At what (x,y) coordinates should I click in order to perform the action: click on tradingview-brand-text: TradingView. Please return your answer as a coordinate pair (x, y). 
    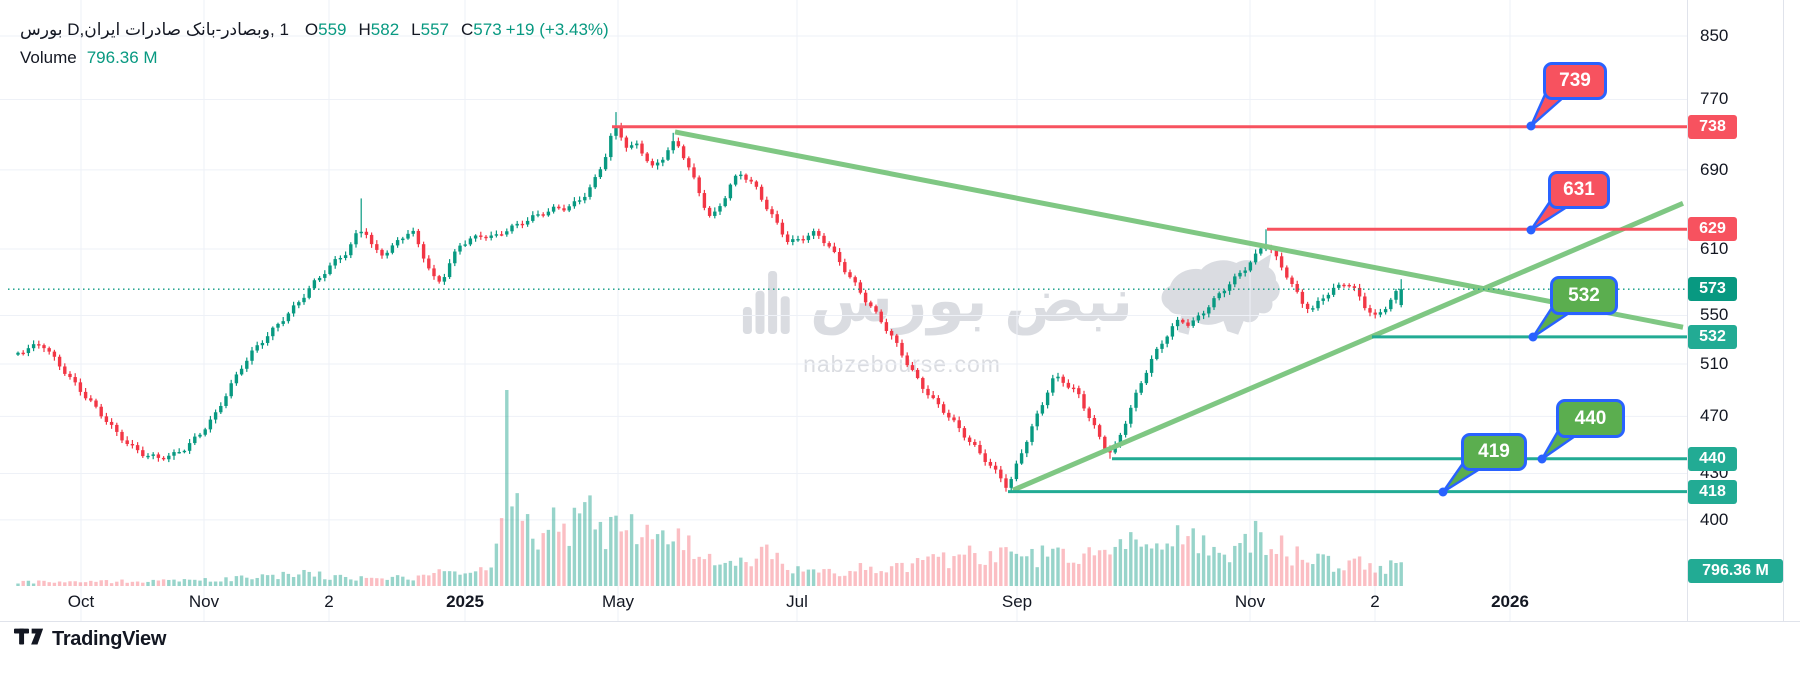
    Looking at the image, I should click on (109, 639).